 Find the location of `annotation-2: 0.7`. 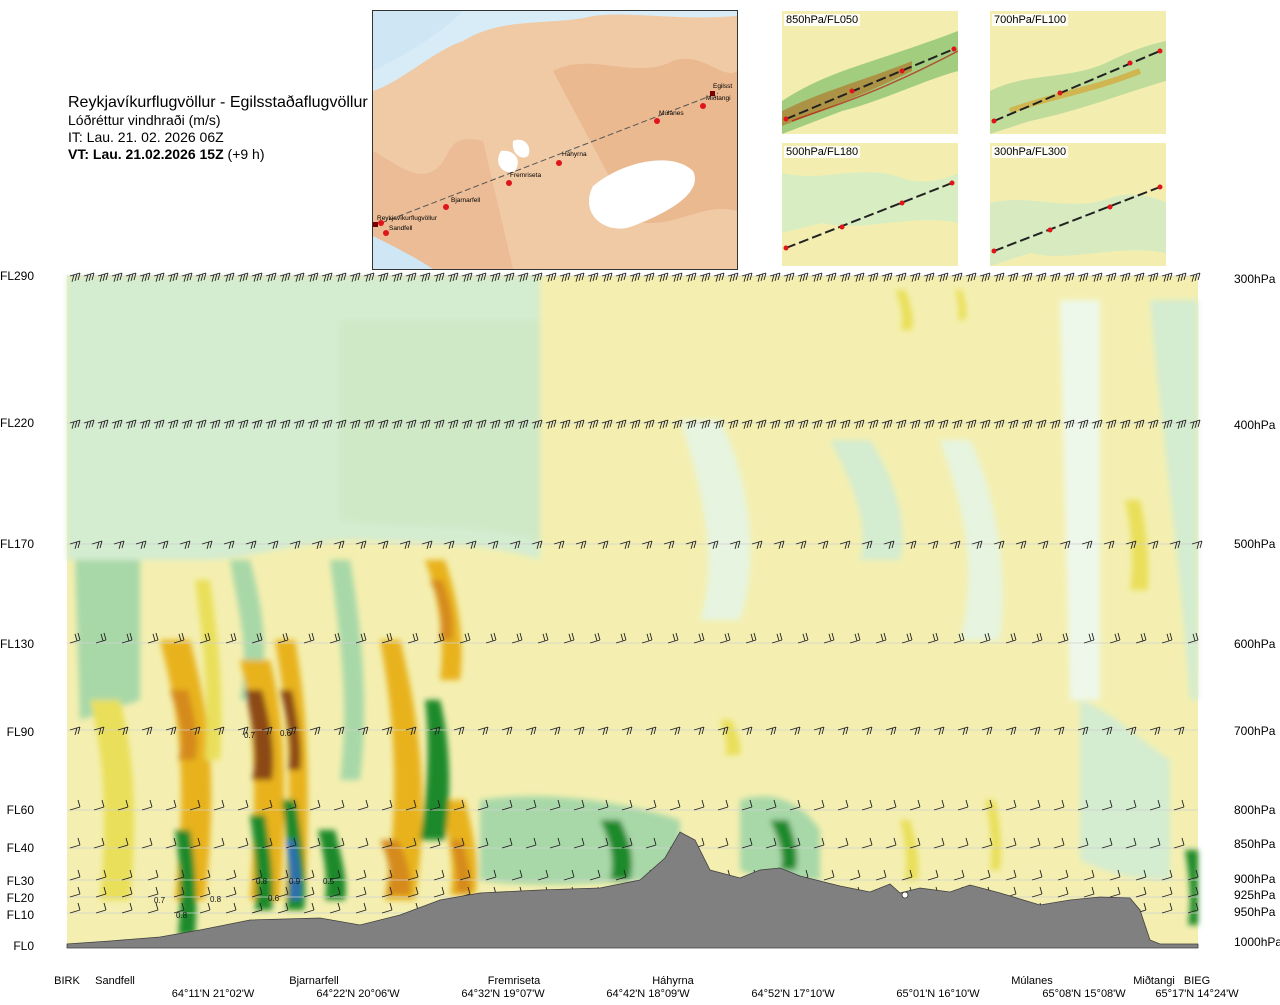

annotation-2: 0.7 is located at coordinates (160, 900).